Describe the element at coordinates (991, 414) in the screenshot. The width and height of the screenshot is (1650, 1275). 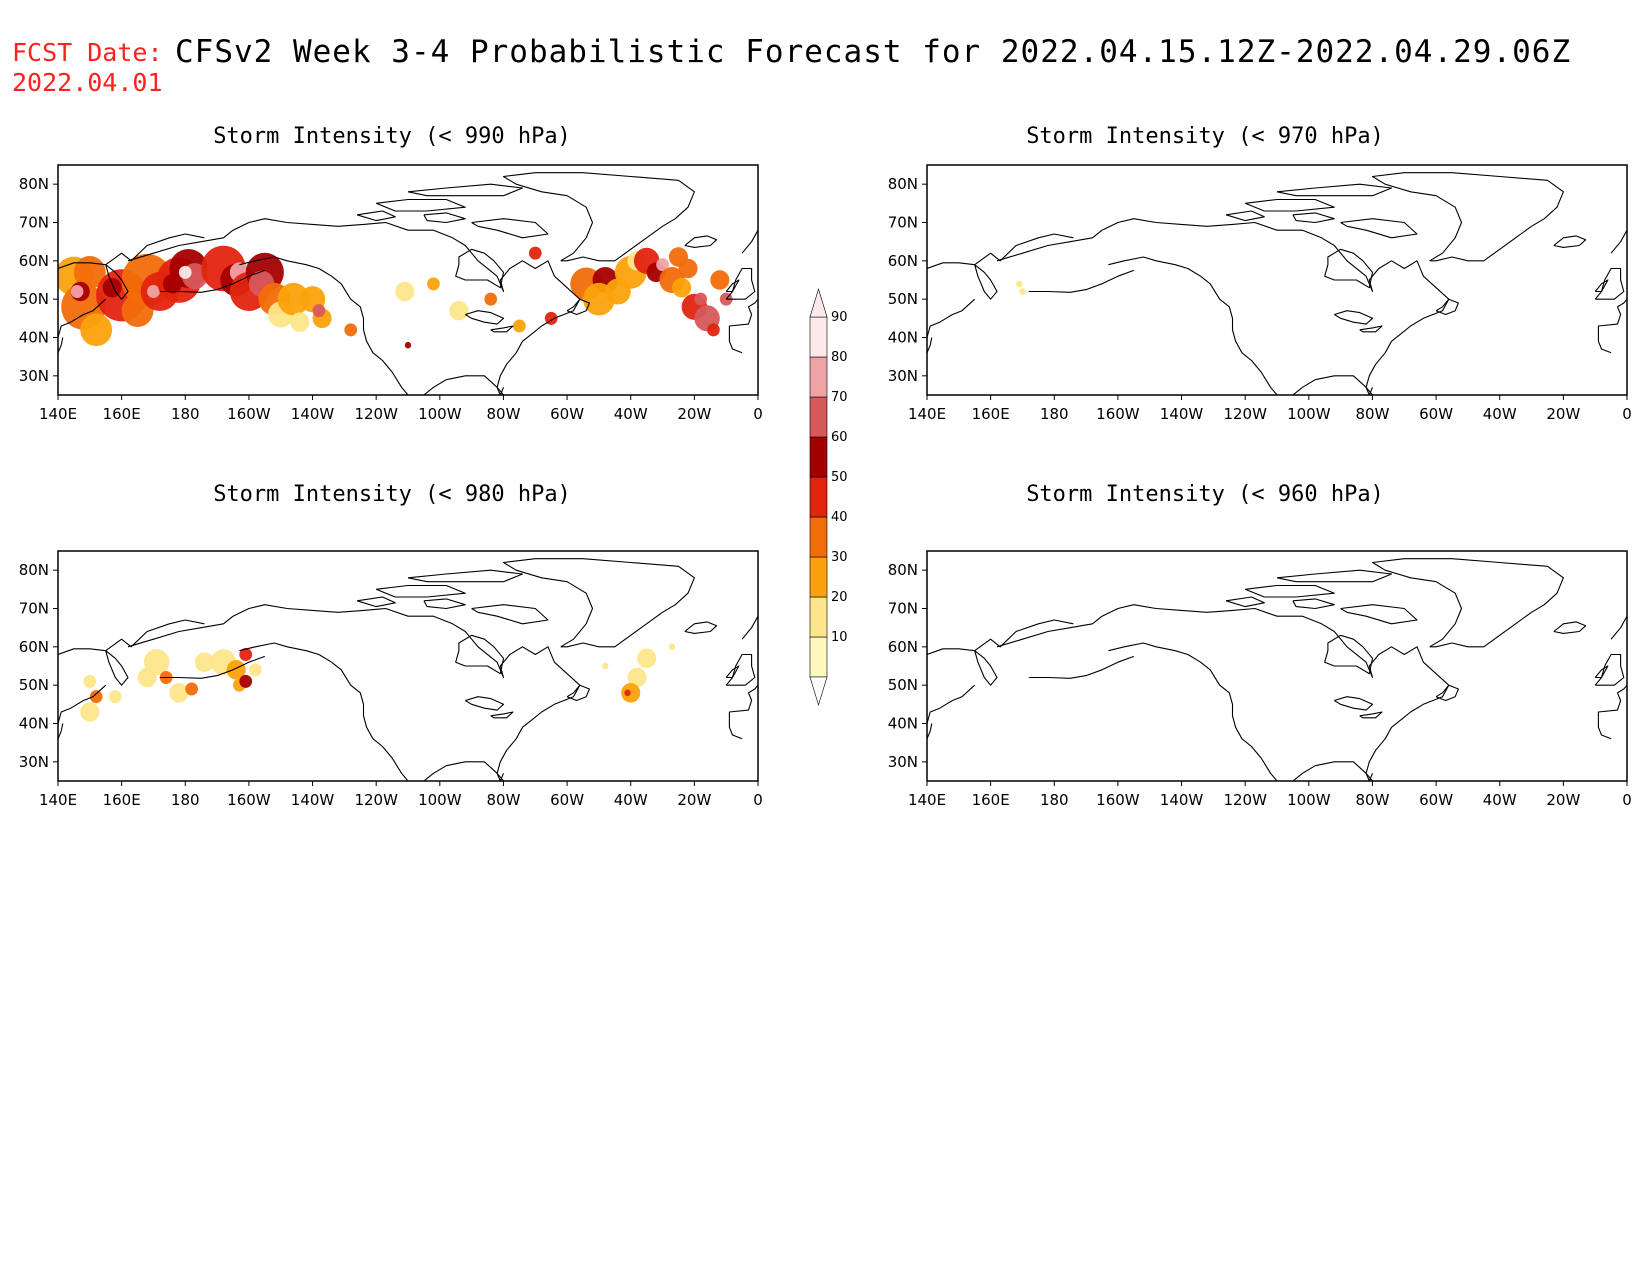
I see `lon-tick-label: 160E` at that location.